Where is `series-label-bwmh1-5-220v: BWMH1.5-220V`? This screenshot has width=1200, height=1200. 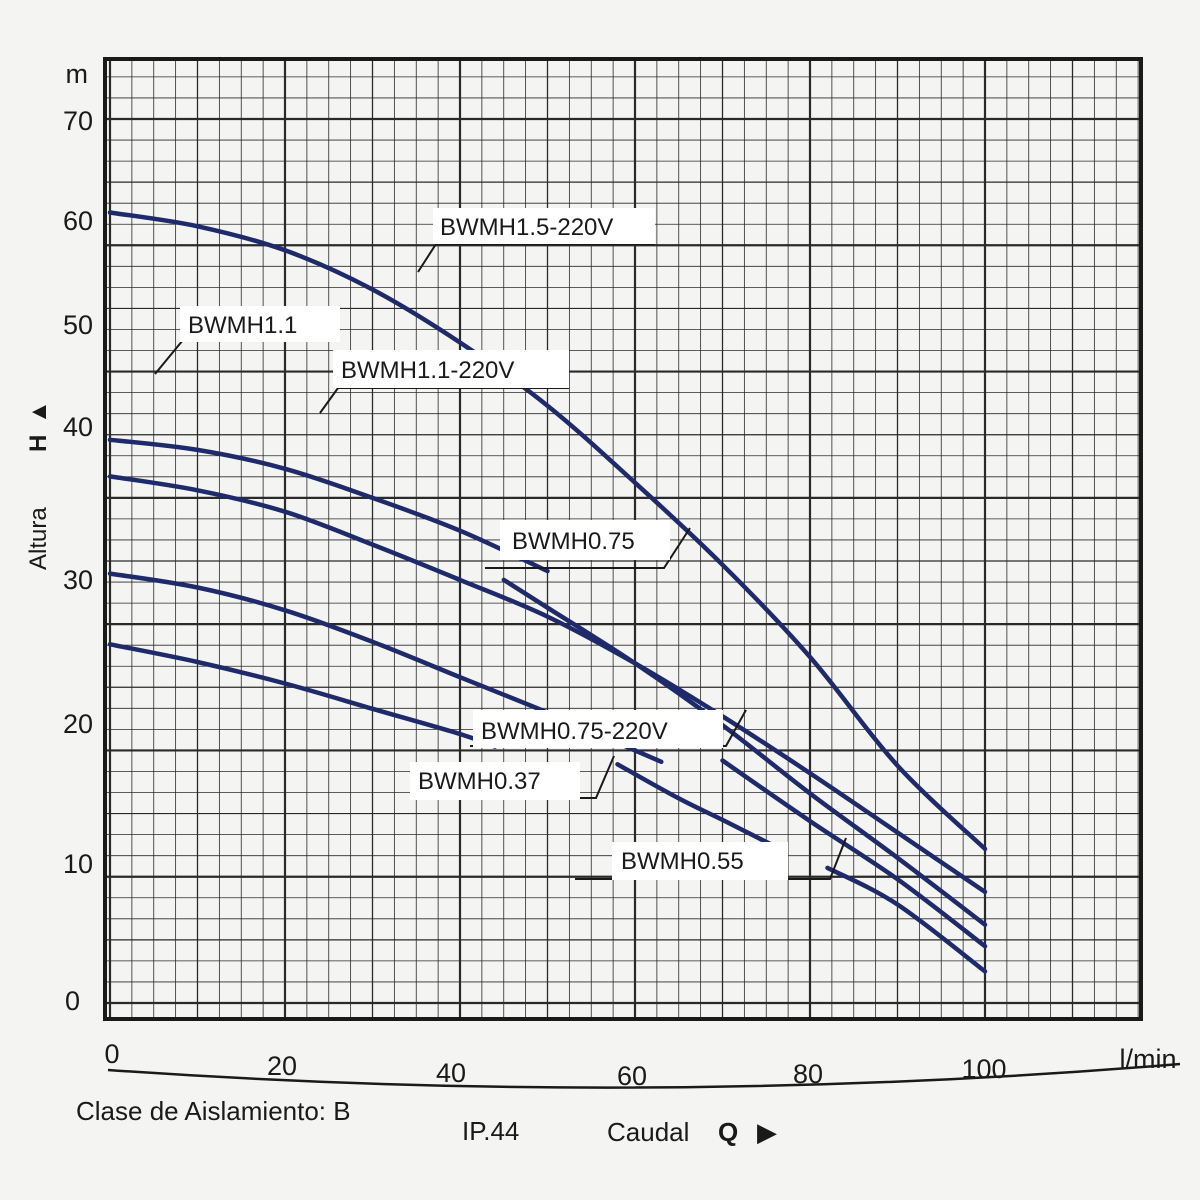
series-label-bwmh1-5-220v: BWMH1.5-220V is located at coordinates (526, 227).